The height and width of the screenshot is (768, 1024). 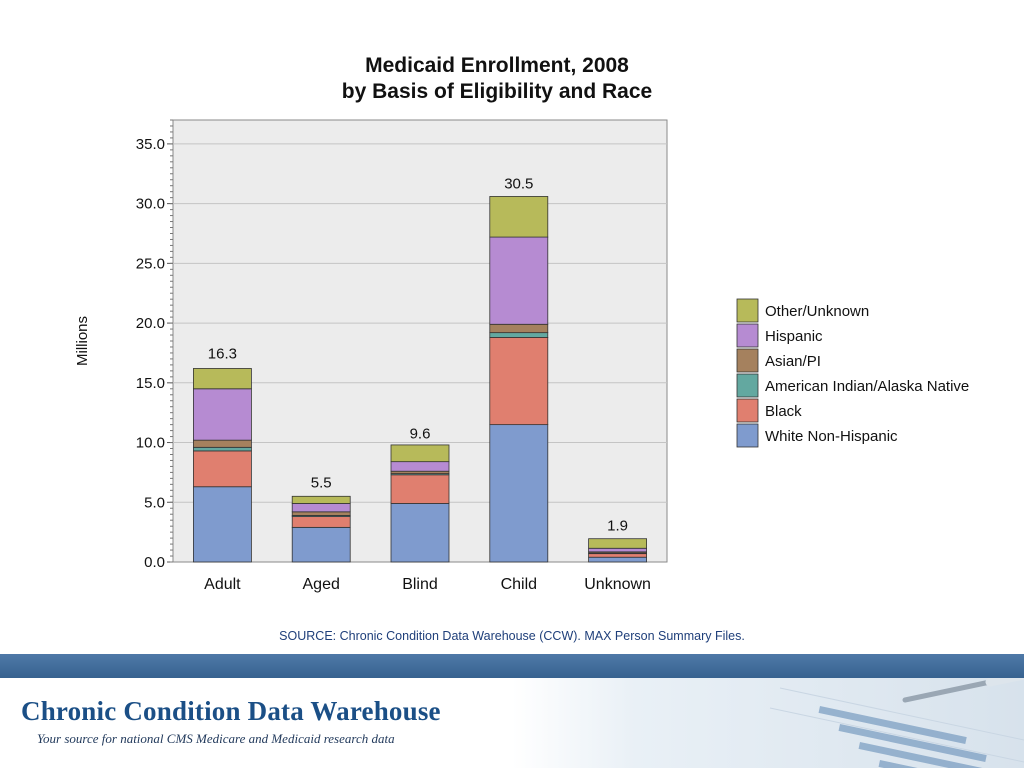 What do you see at coordinates (222, 353) in the screenshot?
I see `total-data-label: 16.3` at bounding box center [222, 353].